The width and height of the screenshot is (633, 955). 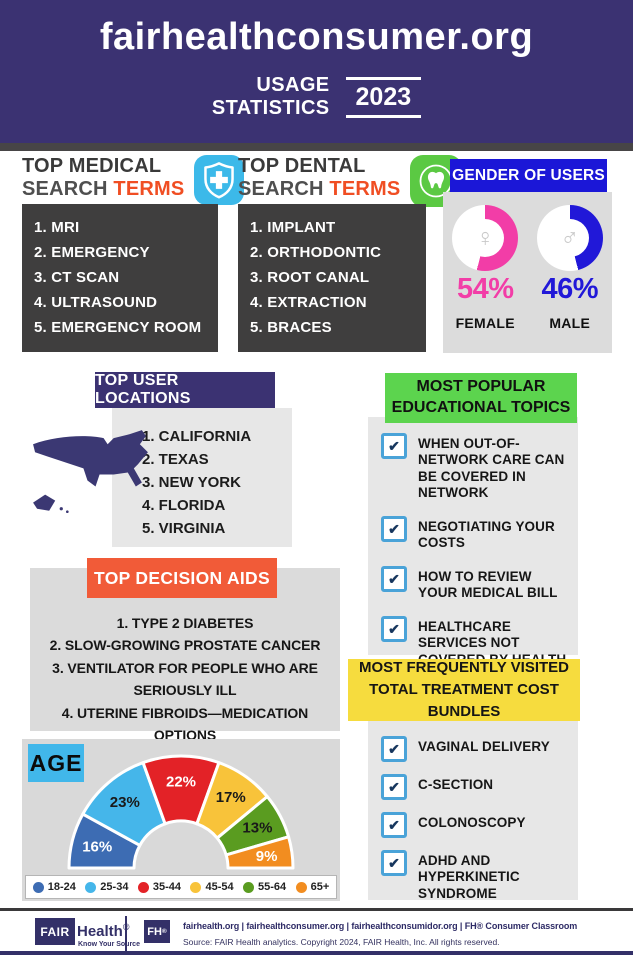 What do you see at coordinates (485, 272) in the screenshot?
I see `female-column: ♀ 54% FEMALE` at bounding box center [485, 272].